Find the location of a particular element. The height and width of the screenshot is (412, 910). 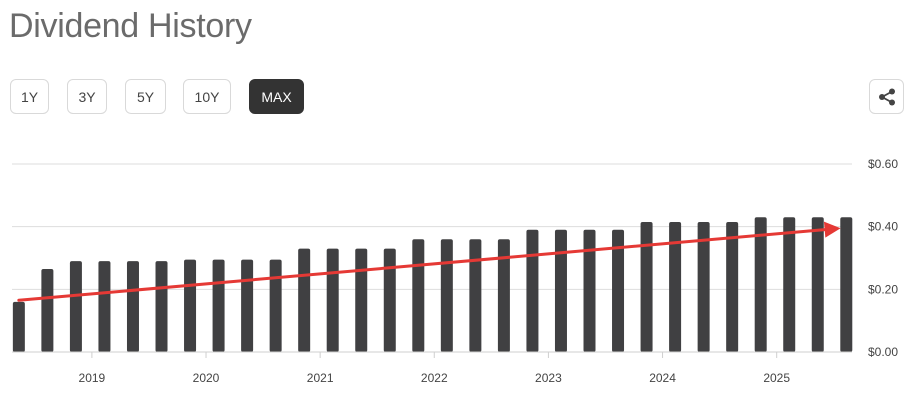

share-button is located at coordinates (886, 96).